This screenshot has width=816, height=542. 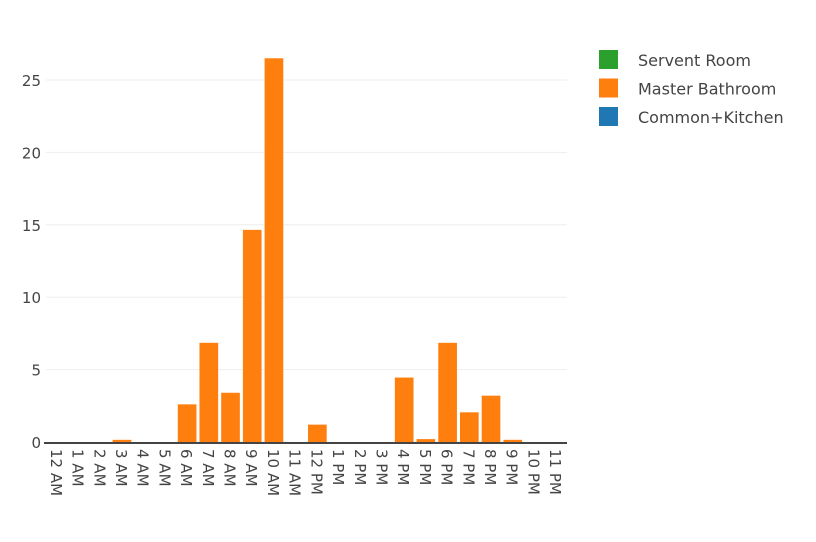 What do you see at coordinates (338, 467) in the screenshot?
I see `x-tick-label: 1 PM` at bounding box center [338, 467].